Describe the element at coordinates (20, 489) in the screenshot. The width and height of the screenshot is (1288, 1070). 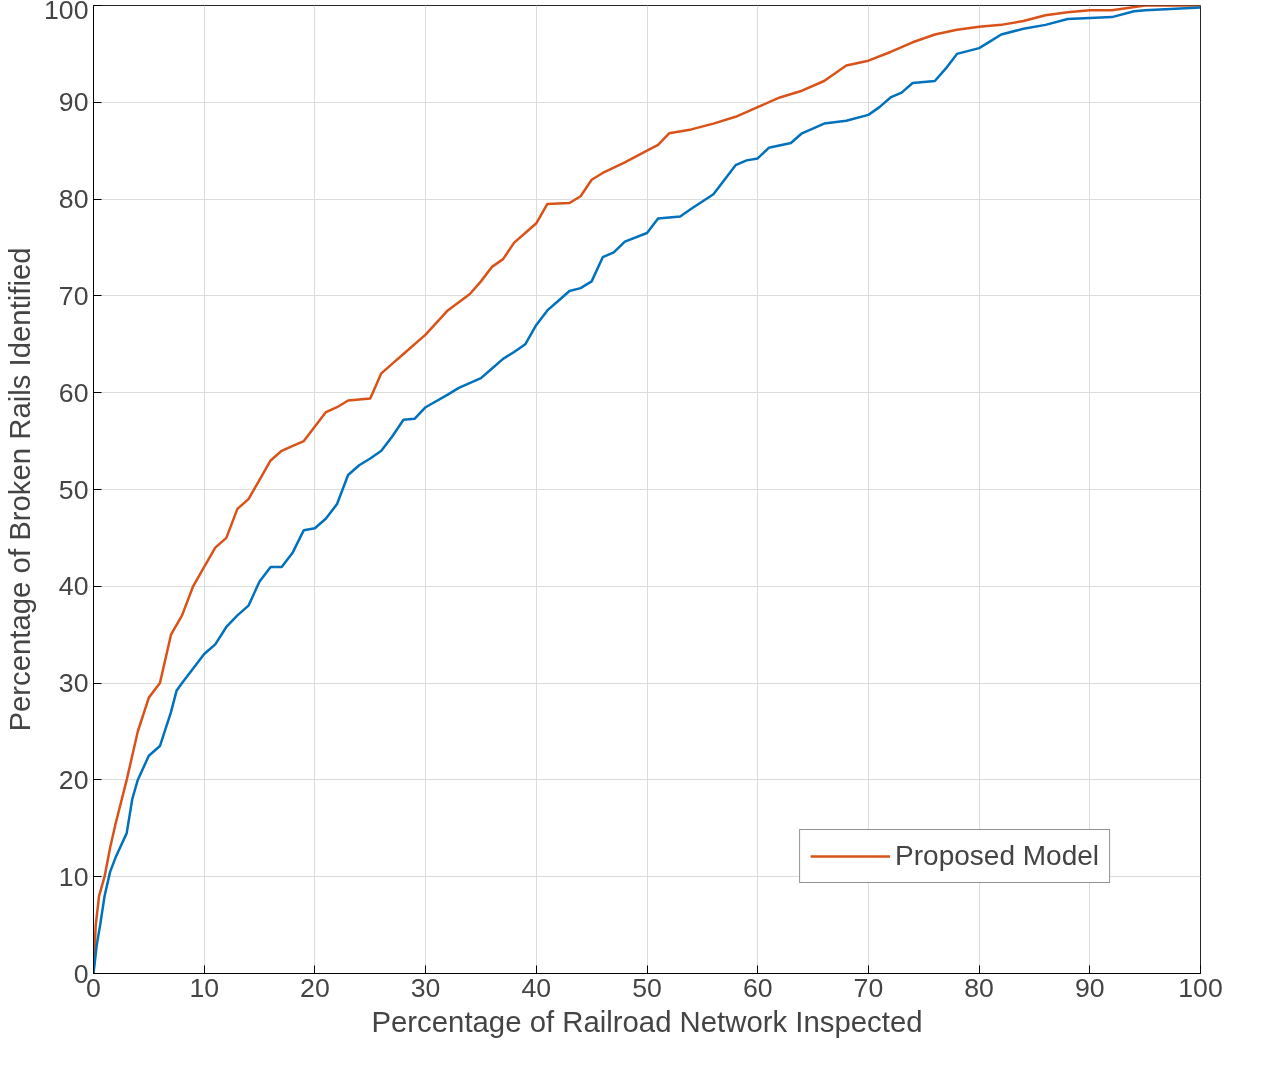
I see `y-axis-title: Percentage of Broken Rails Identified` at that location.